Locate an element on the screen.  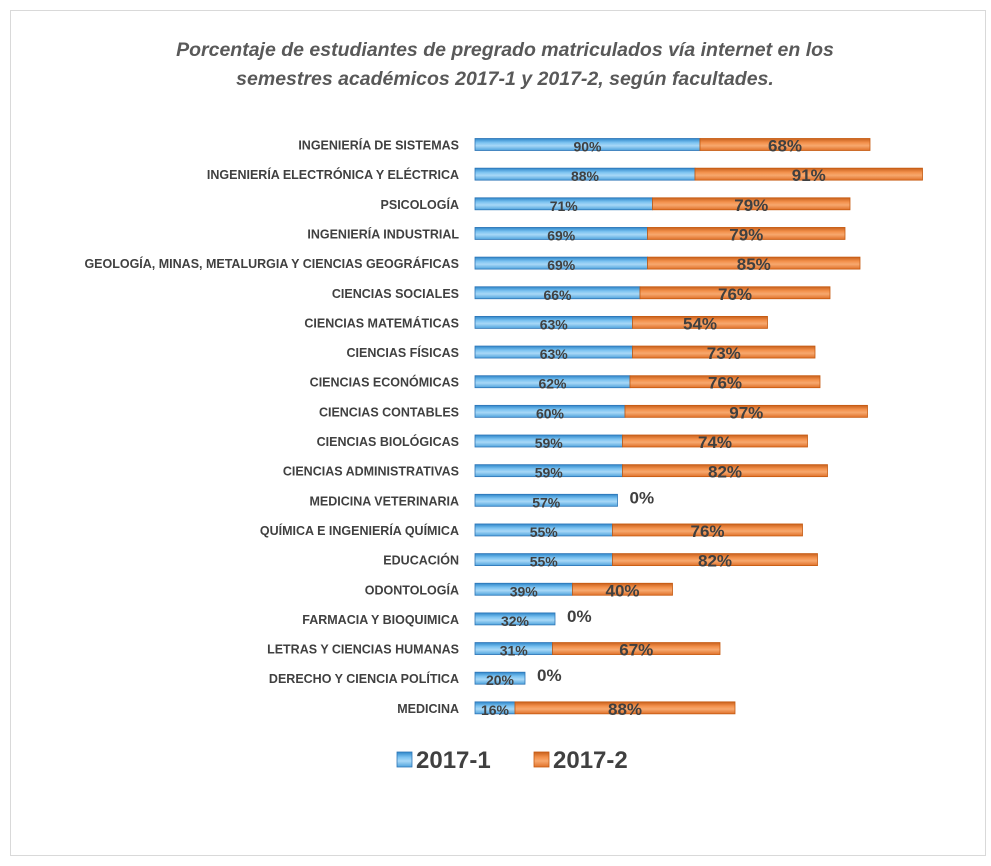
legend-label-2017-2: 2017-2 is located at coordinates (590, 760).